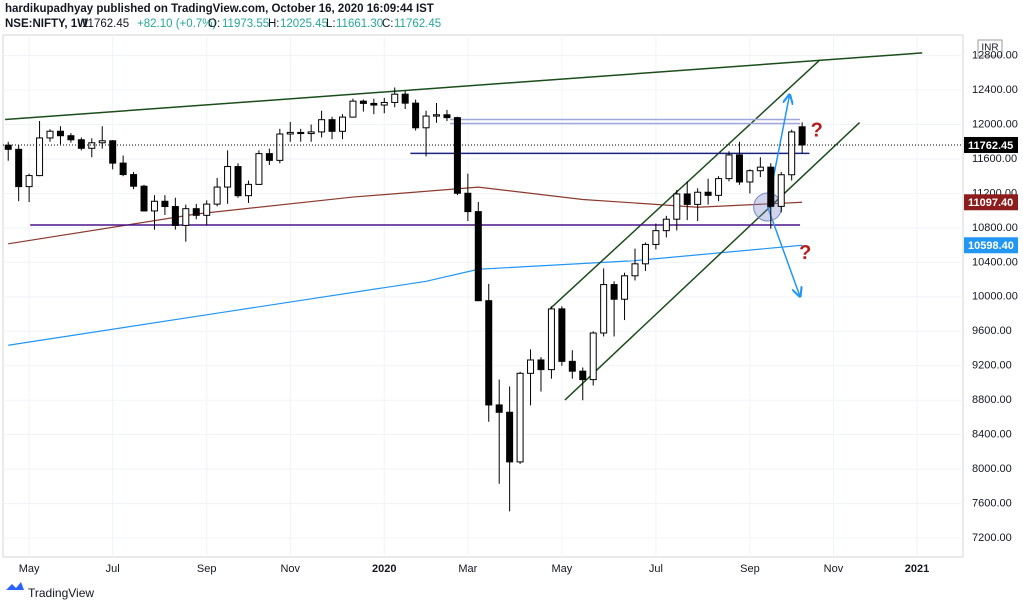  What do you see at coordinates (995, 90) in the screenshot?
I see `y-tick-label: 12400.00` at bounding box center [995, 90].